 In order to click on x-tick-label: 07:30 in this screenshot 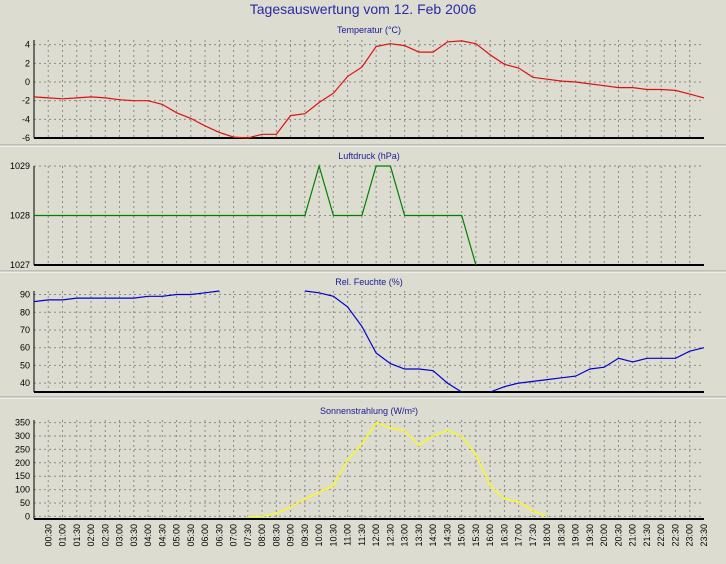, I will do `click(248, 535)`.